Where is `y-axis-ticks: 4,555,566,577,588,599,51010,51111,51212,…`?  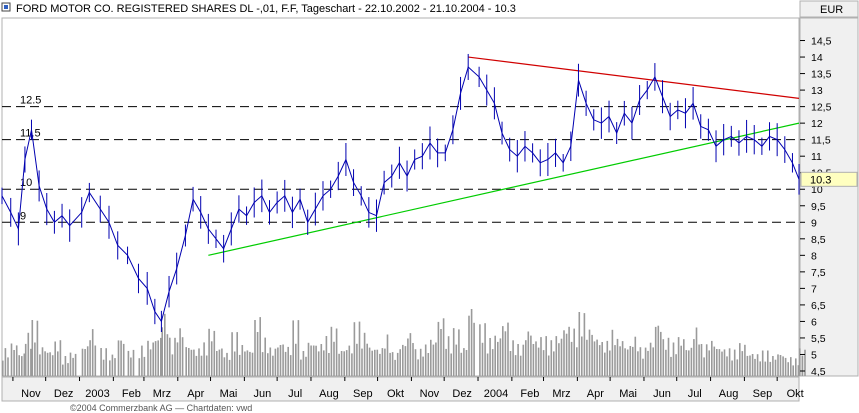 y-axis-ticks: 4,555,566,577,588,599,51010,51111,51212,… is located at coordinates (816, 207).